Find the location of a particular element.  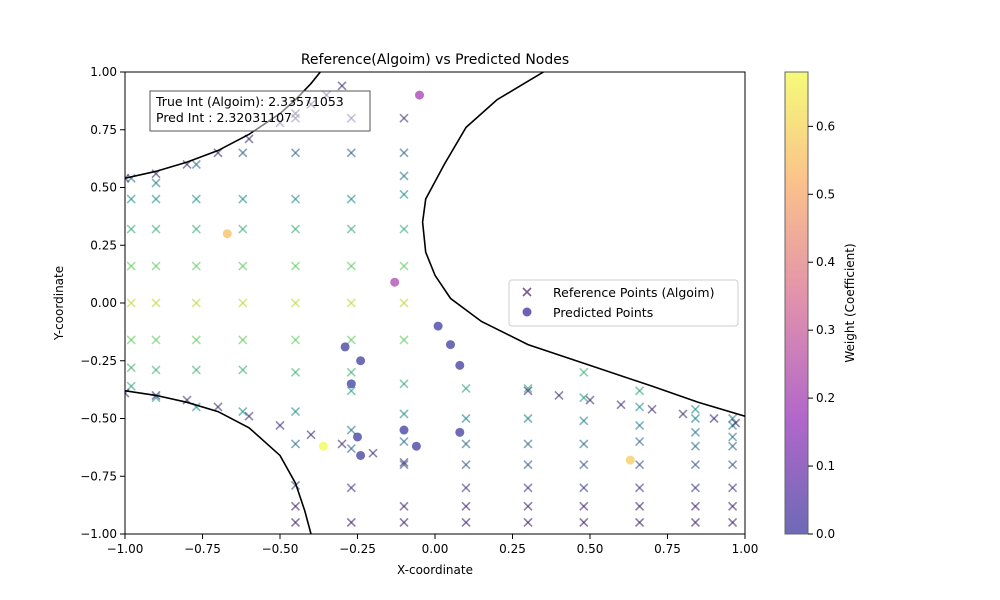

x-tick-label: −0.25 is located at coordinates (357, 549).